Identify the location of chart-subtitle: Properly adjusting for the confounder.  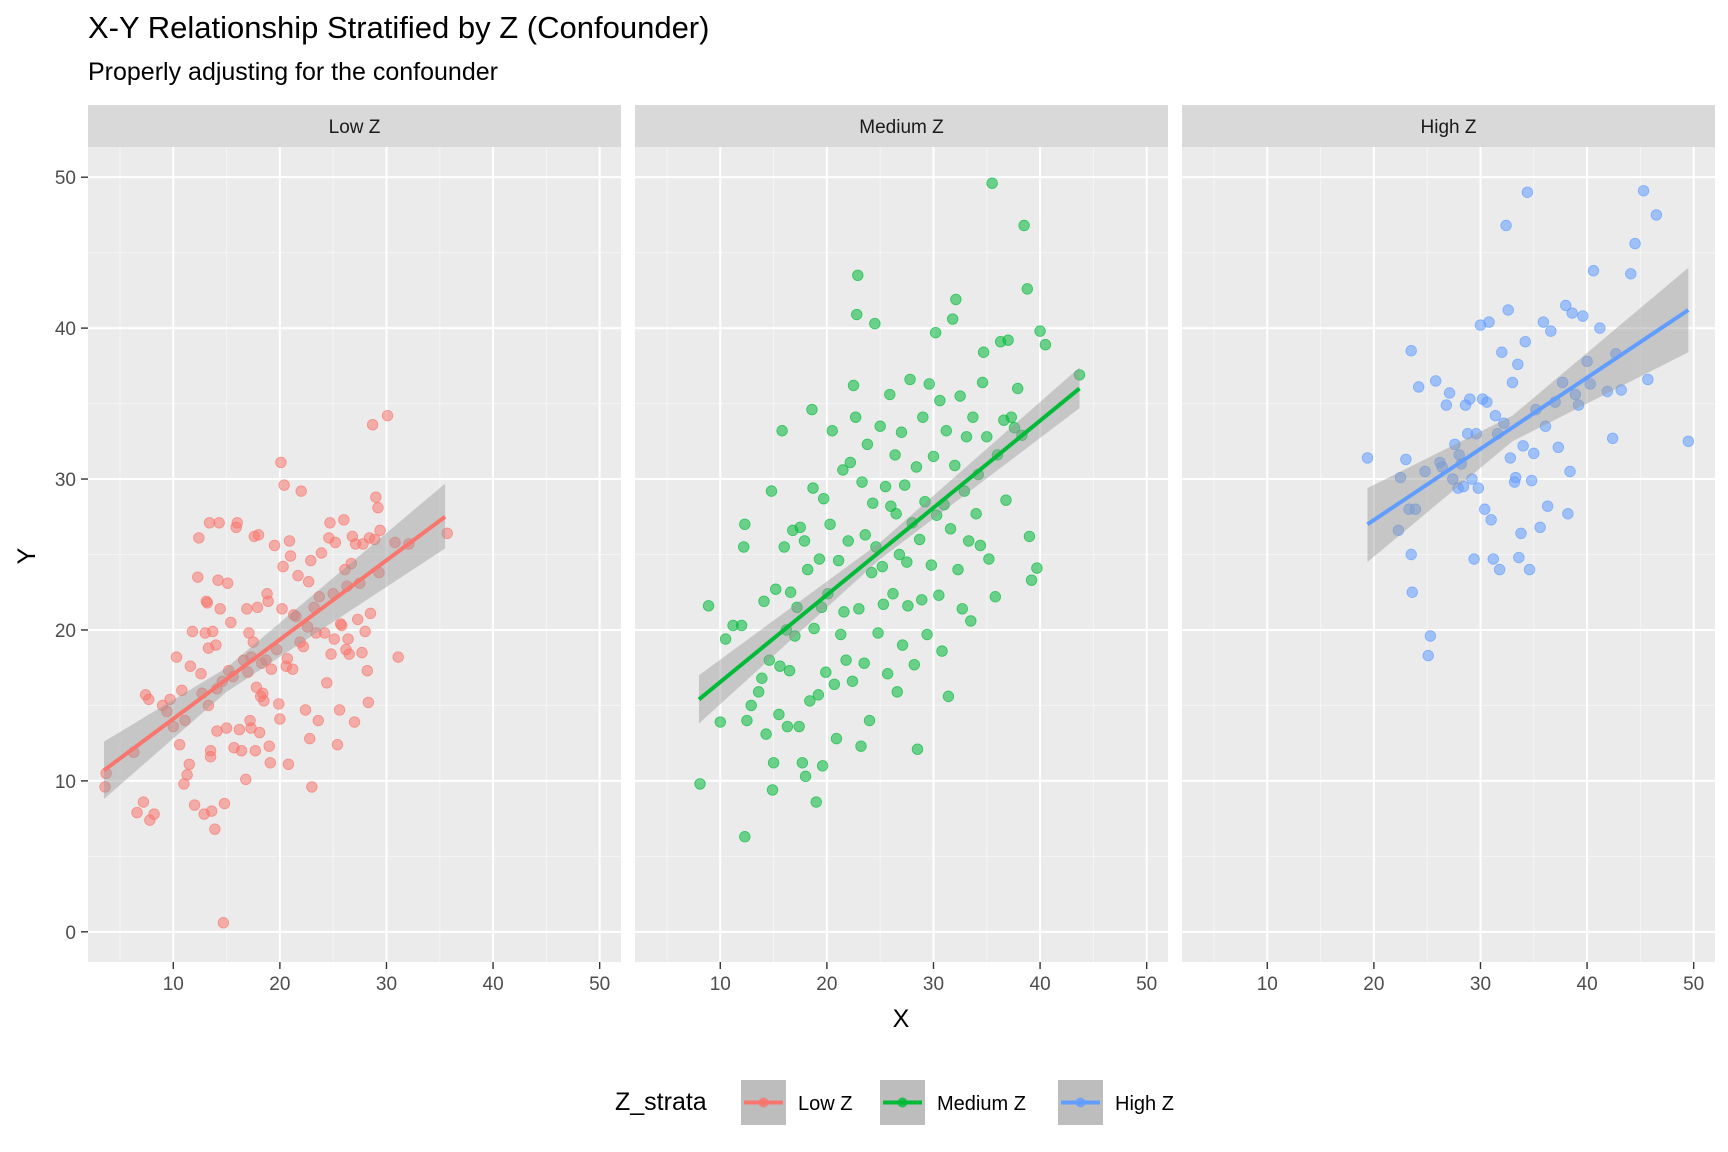
(293, 72).